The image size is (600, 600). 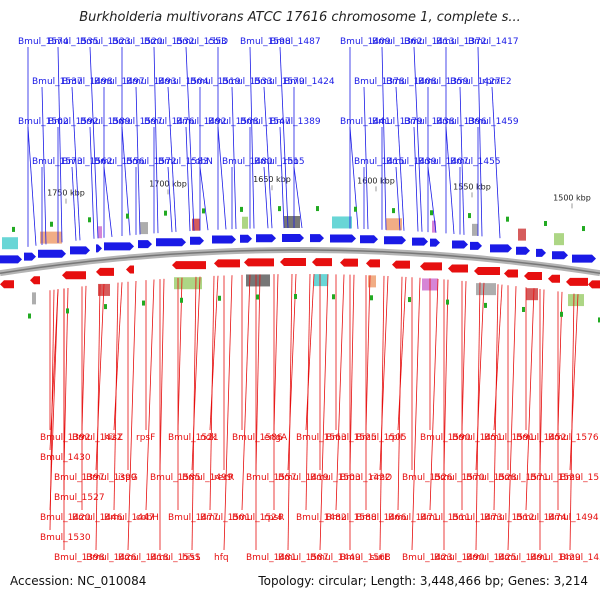 I want to click on reverse-gene-label: Bmul_1591, so click(x=509, y=438).